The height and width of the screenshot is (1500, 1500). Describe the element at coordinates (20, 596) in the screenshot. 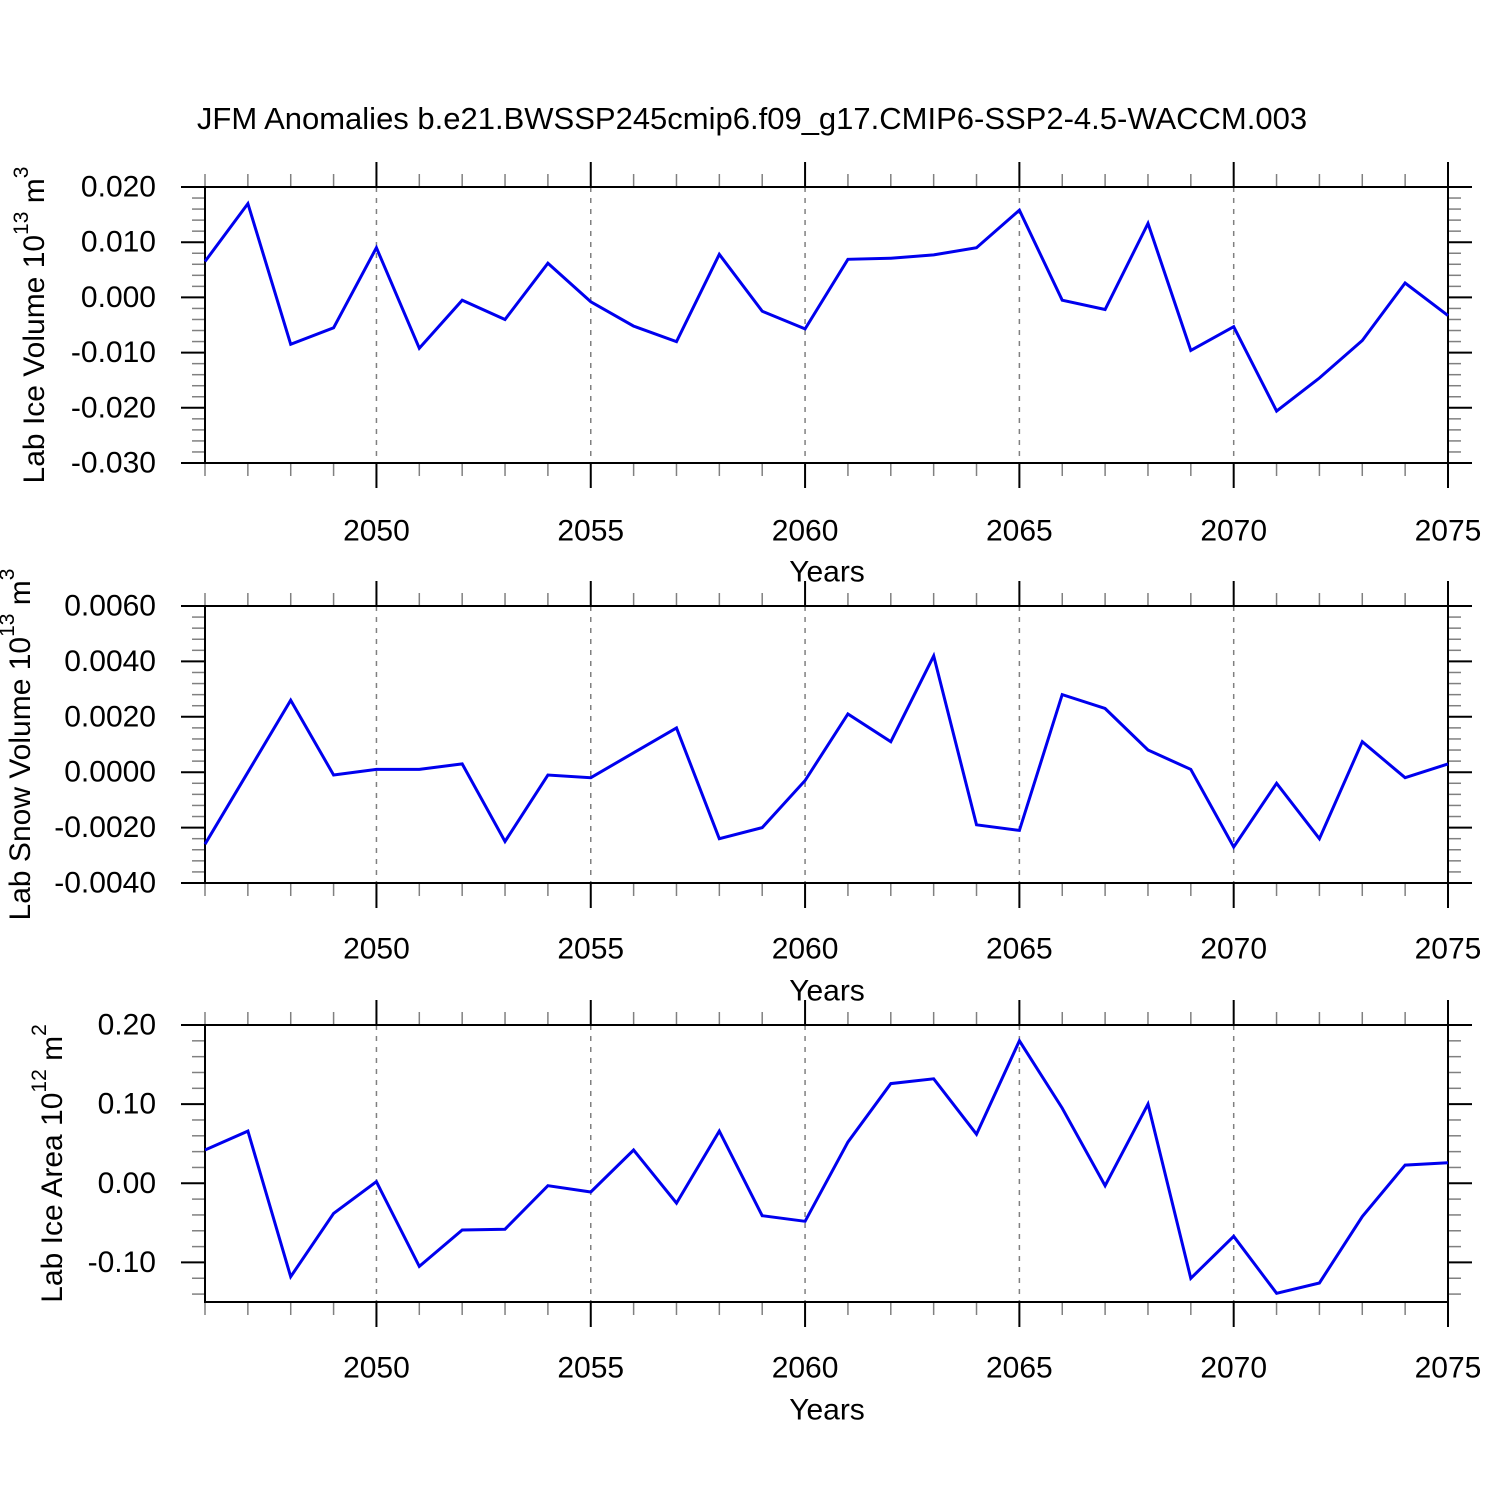

I see `panel-2-y-title-text: m` at that location.